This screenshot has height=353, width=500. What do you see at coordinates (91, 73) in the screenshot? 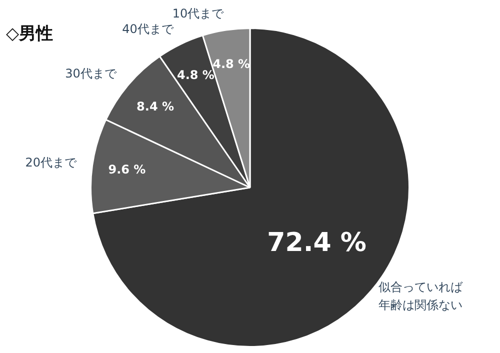
I see `slice-label: 30代まで` at bounding box center [91, 73].